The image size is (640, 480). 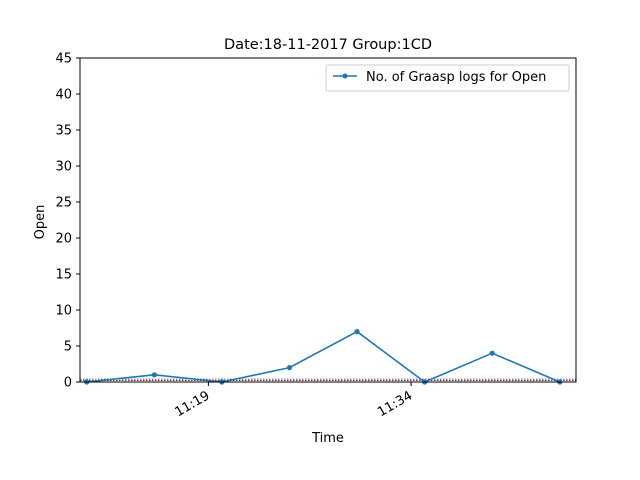 I want to click on x-axis-label: Time, so click(x=327, y=438).